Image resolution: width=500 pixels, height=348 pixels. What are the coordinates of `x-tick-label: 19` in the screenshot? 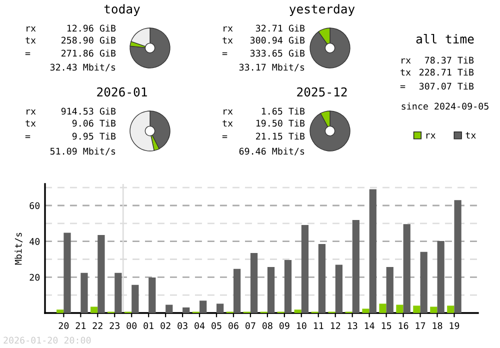 It's located at (455, 326).